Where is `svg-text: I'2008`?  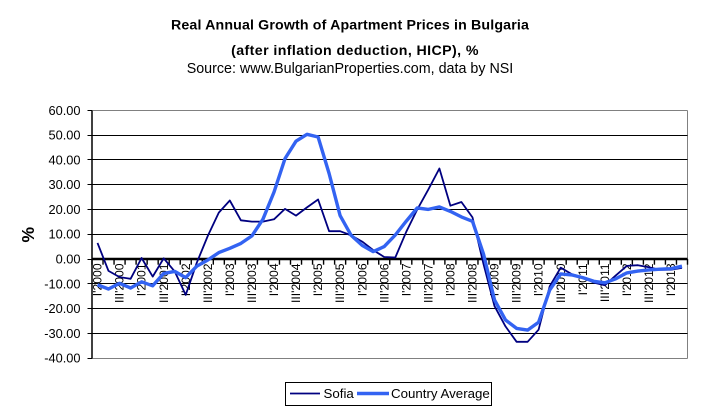
svg-text: I'2008 is located at coordinates (451, 279).